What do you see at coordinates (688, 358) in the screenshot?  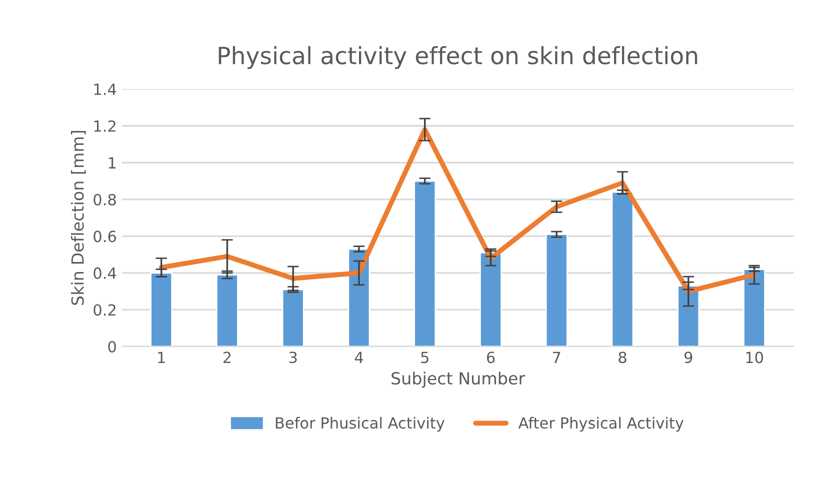 I see `x-tick-label: 9` at bounding box center [688, 358].